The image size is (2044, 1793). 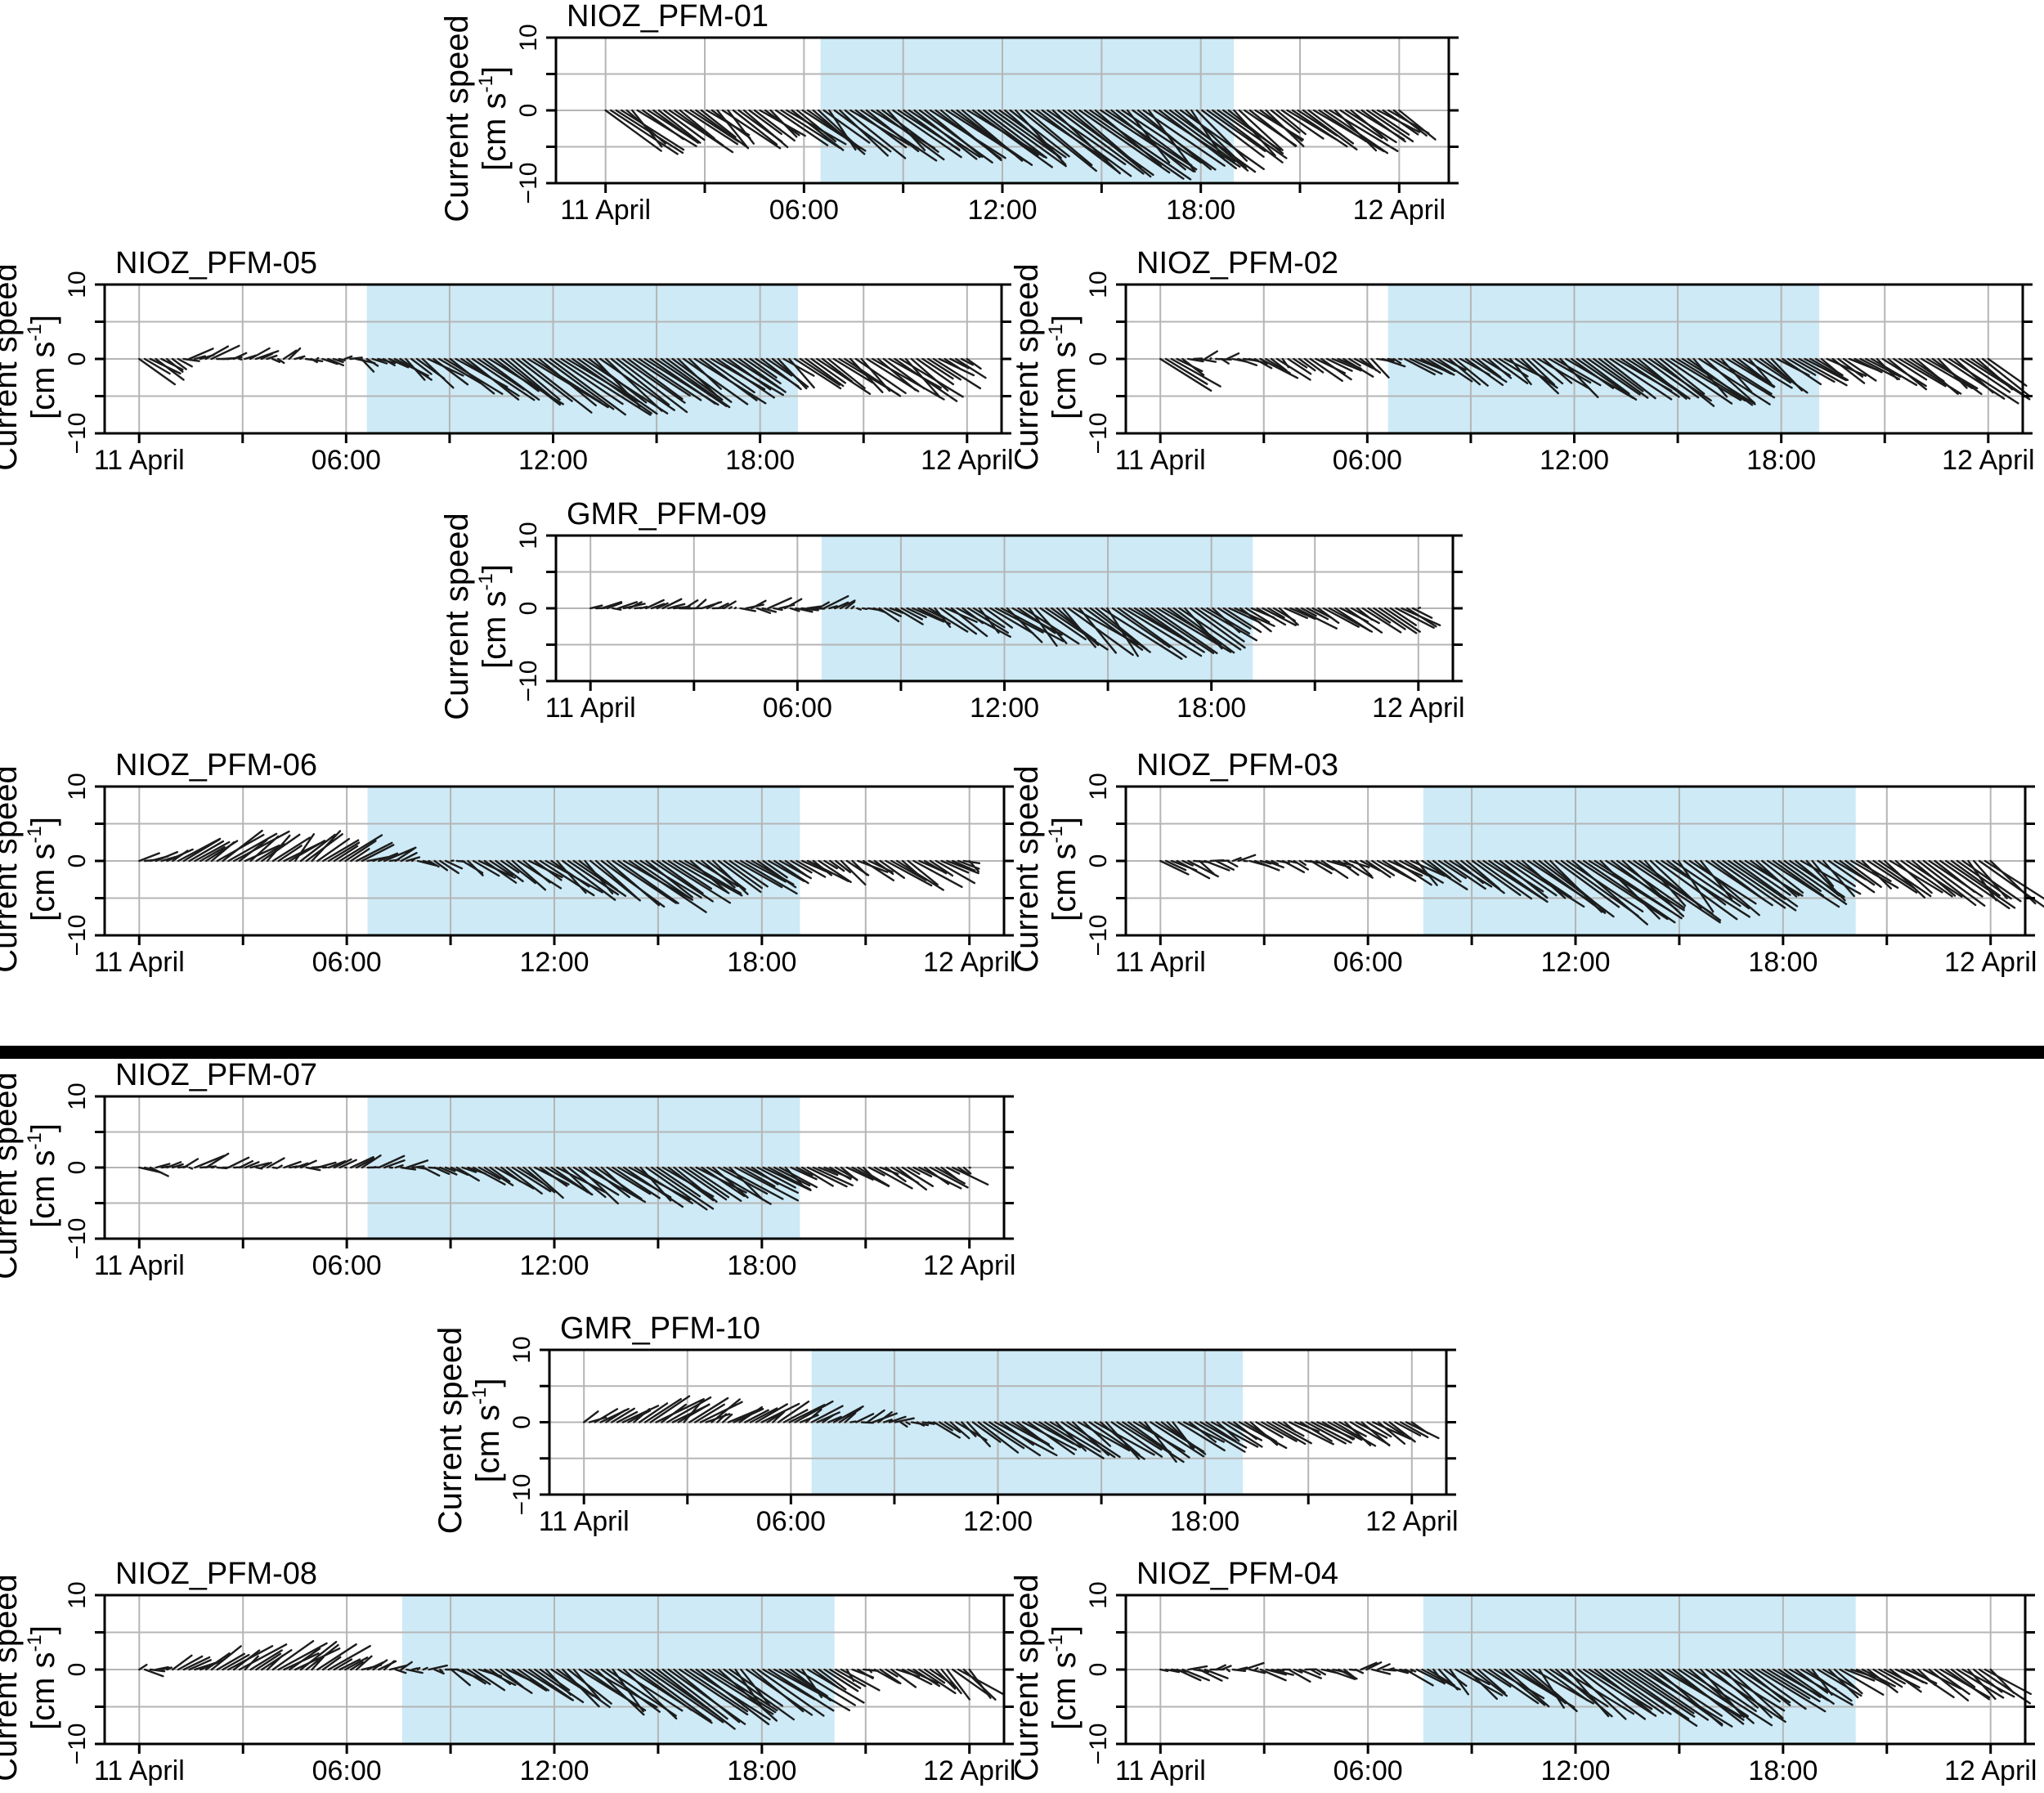 What do you see at coordinates (1575, 962) in the screenshot?
I see `x-tick-label: 12:00` at bounding box center [1575, 962].